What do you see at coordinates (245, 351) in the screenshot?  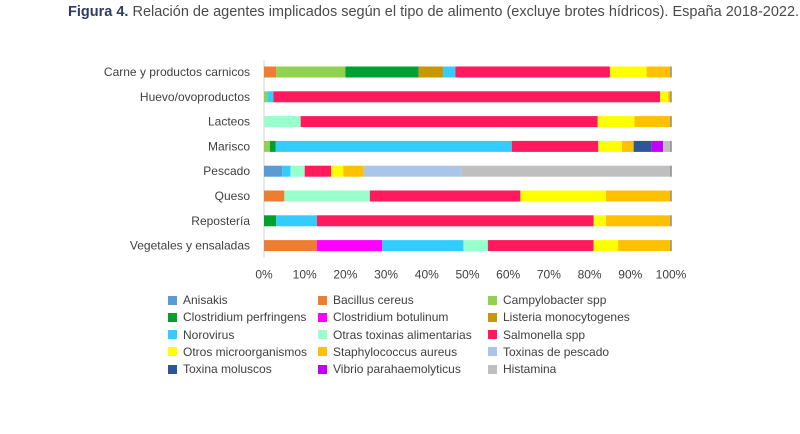 I see `legend-label: Otros microorganismos` at bounding box center [245, 351].